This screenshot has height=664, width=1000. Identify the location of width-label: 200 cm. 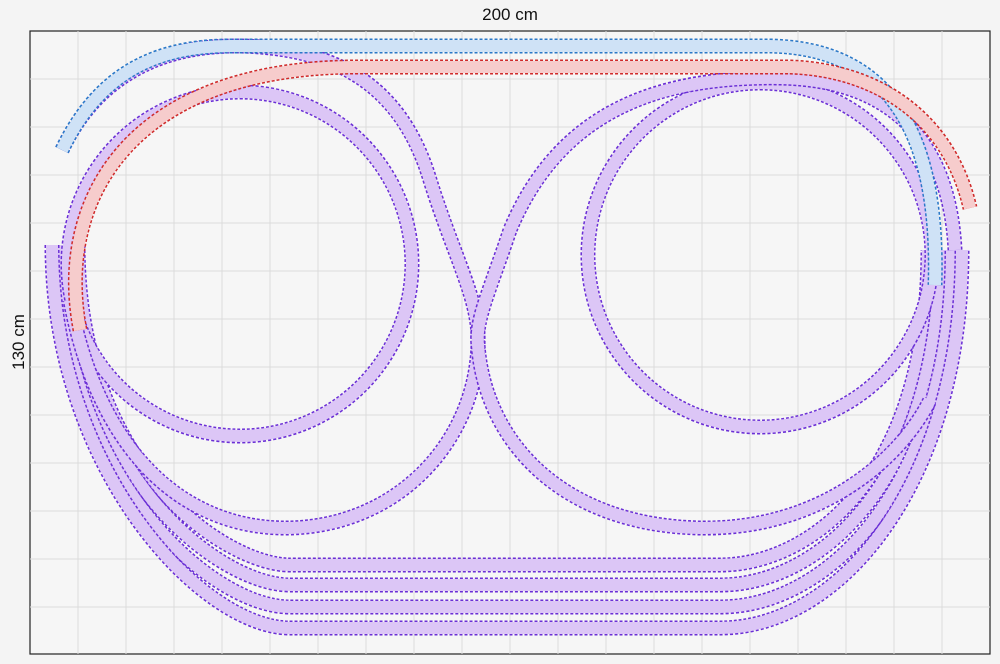
(510, 14).